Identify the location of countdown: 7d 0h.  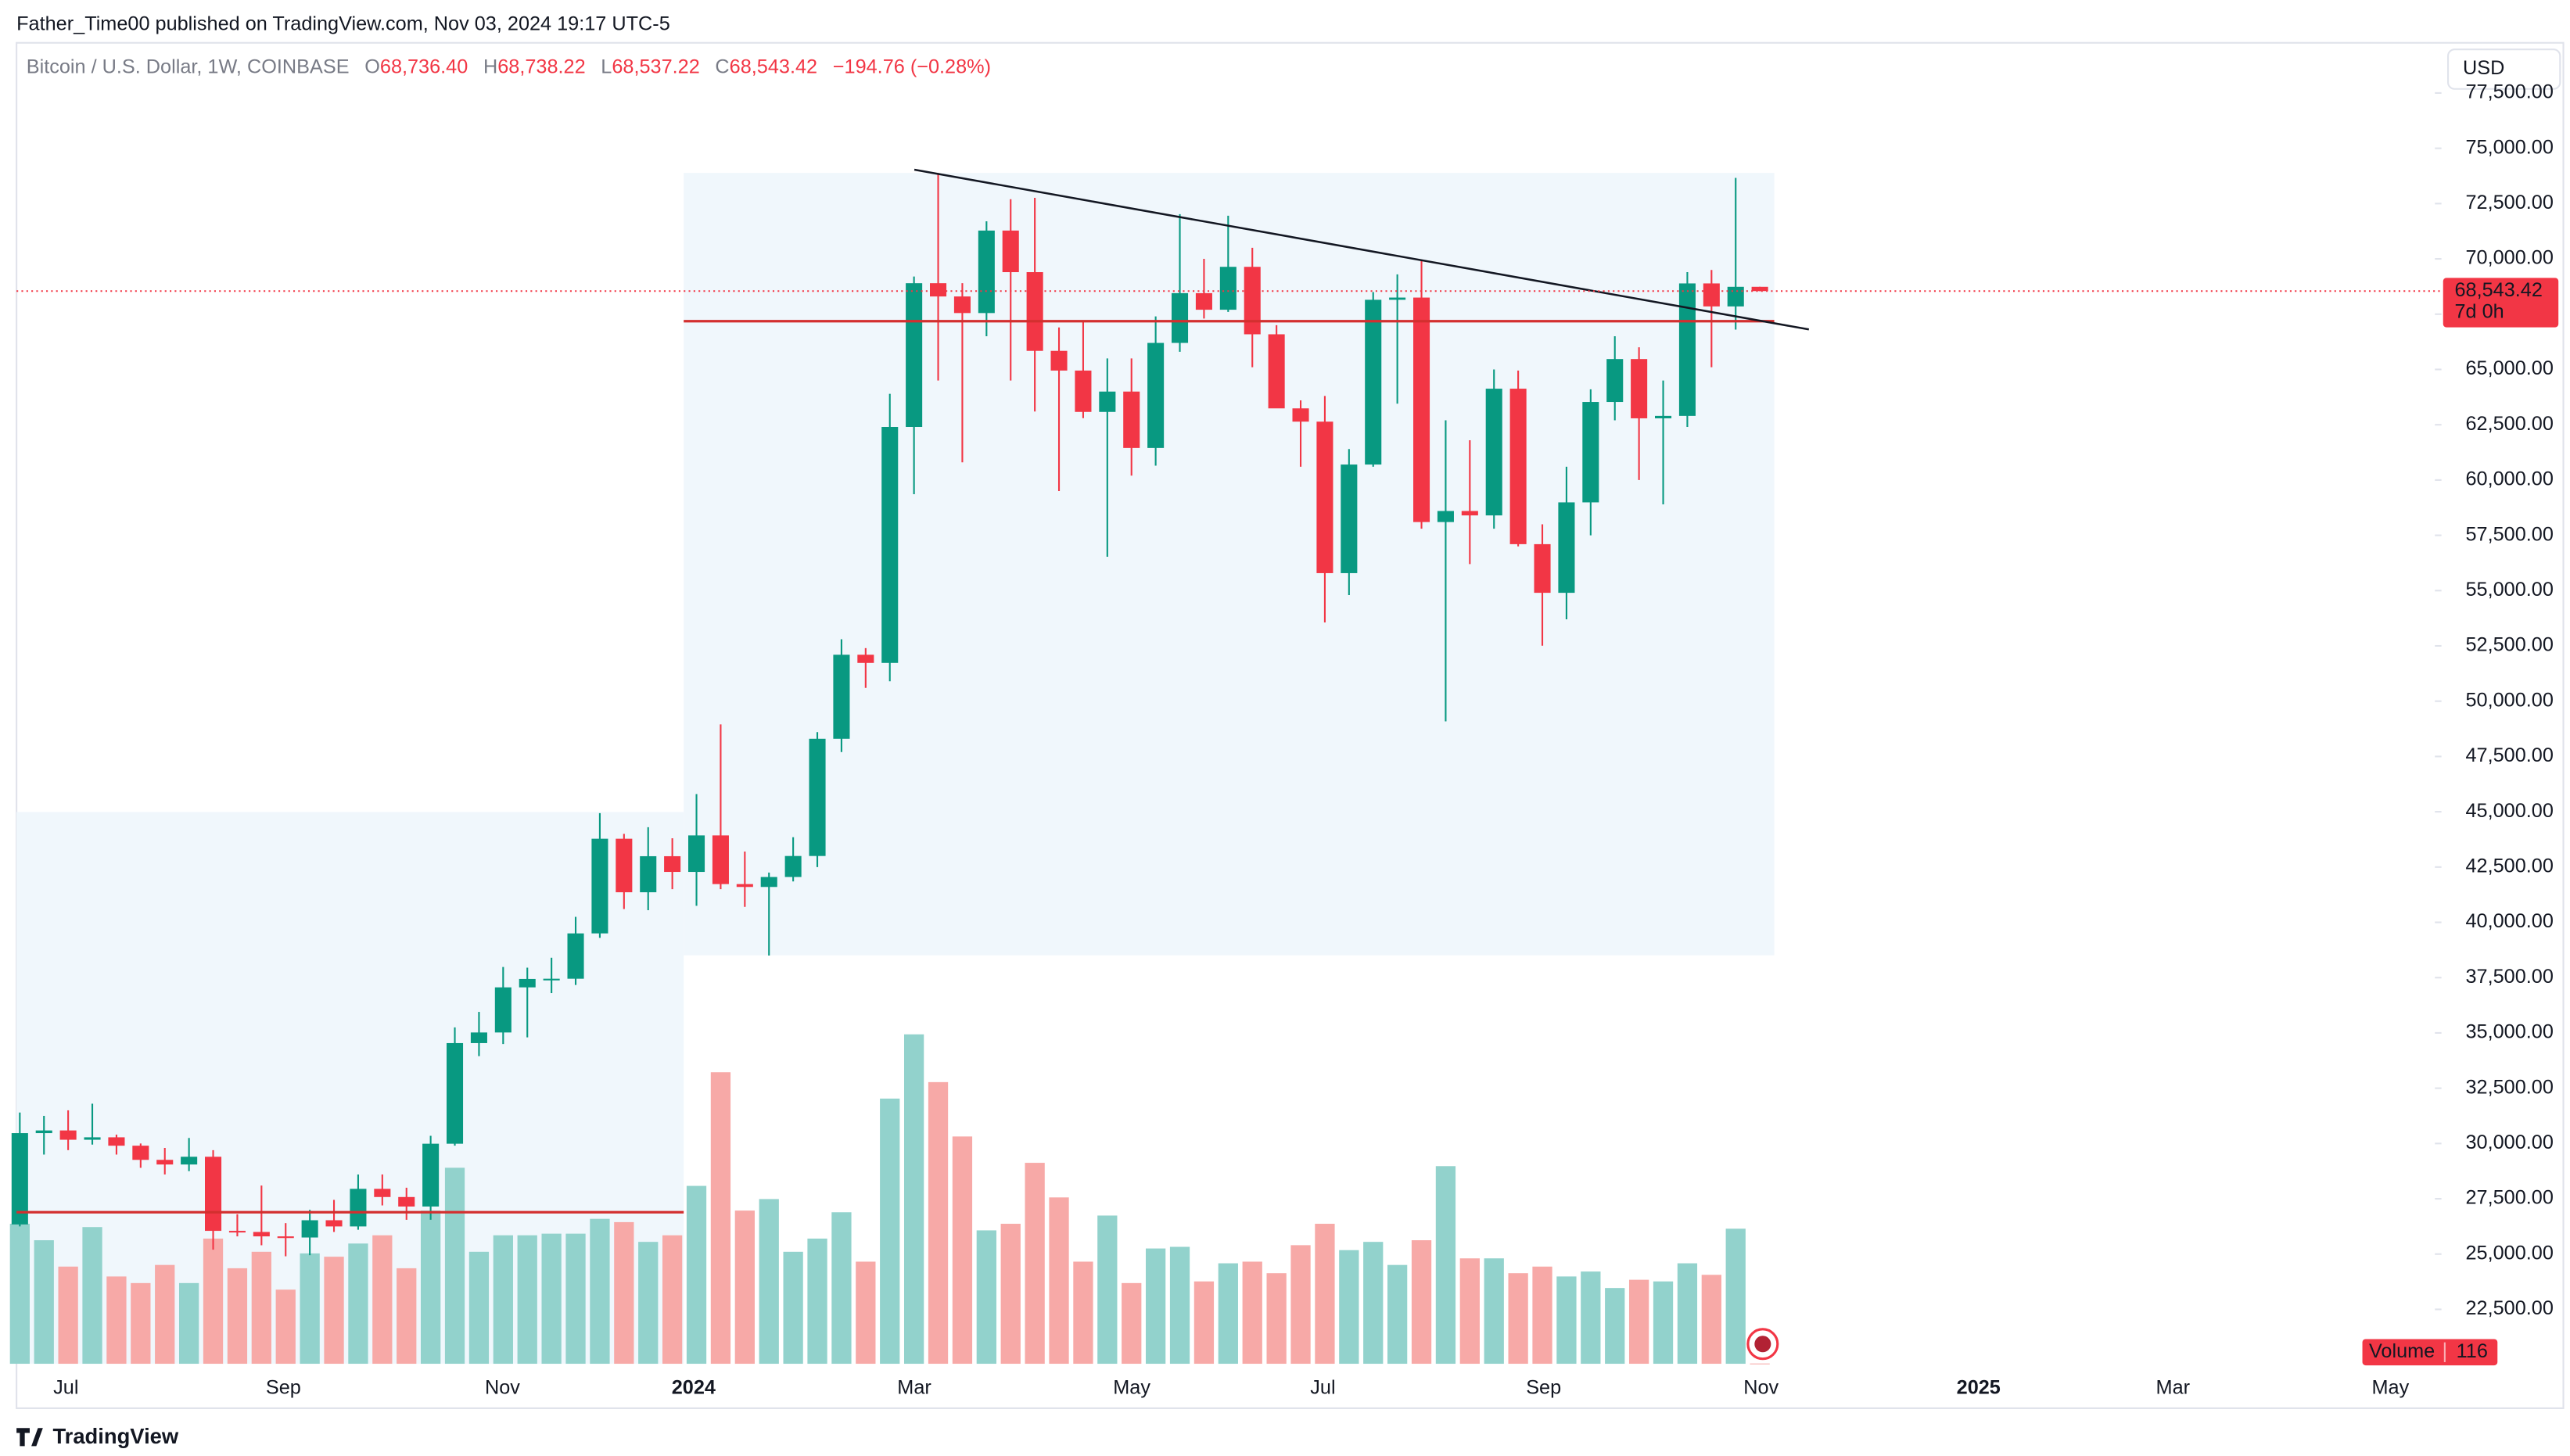
(2479, 311).